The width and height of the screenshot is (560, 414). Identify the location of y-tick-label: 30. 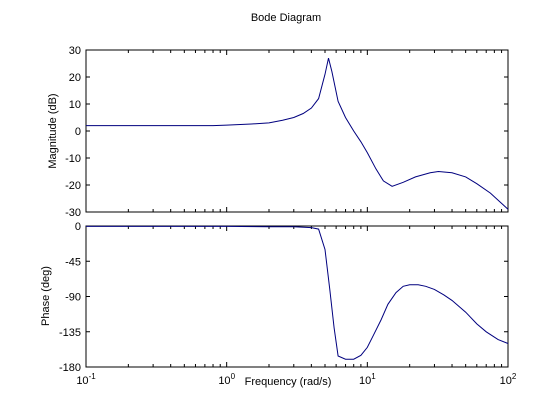
(75, 51).